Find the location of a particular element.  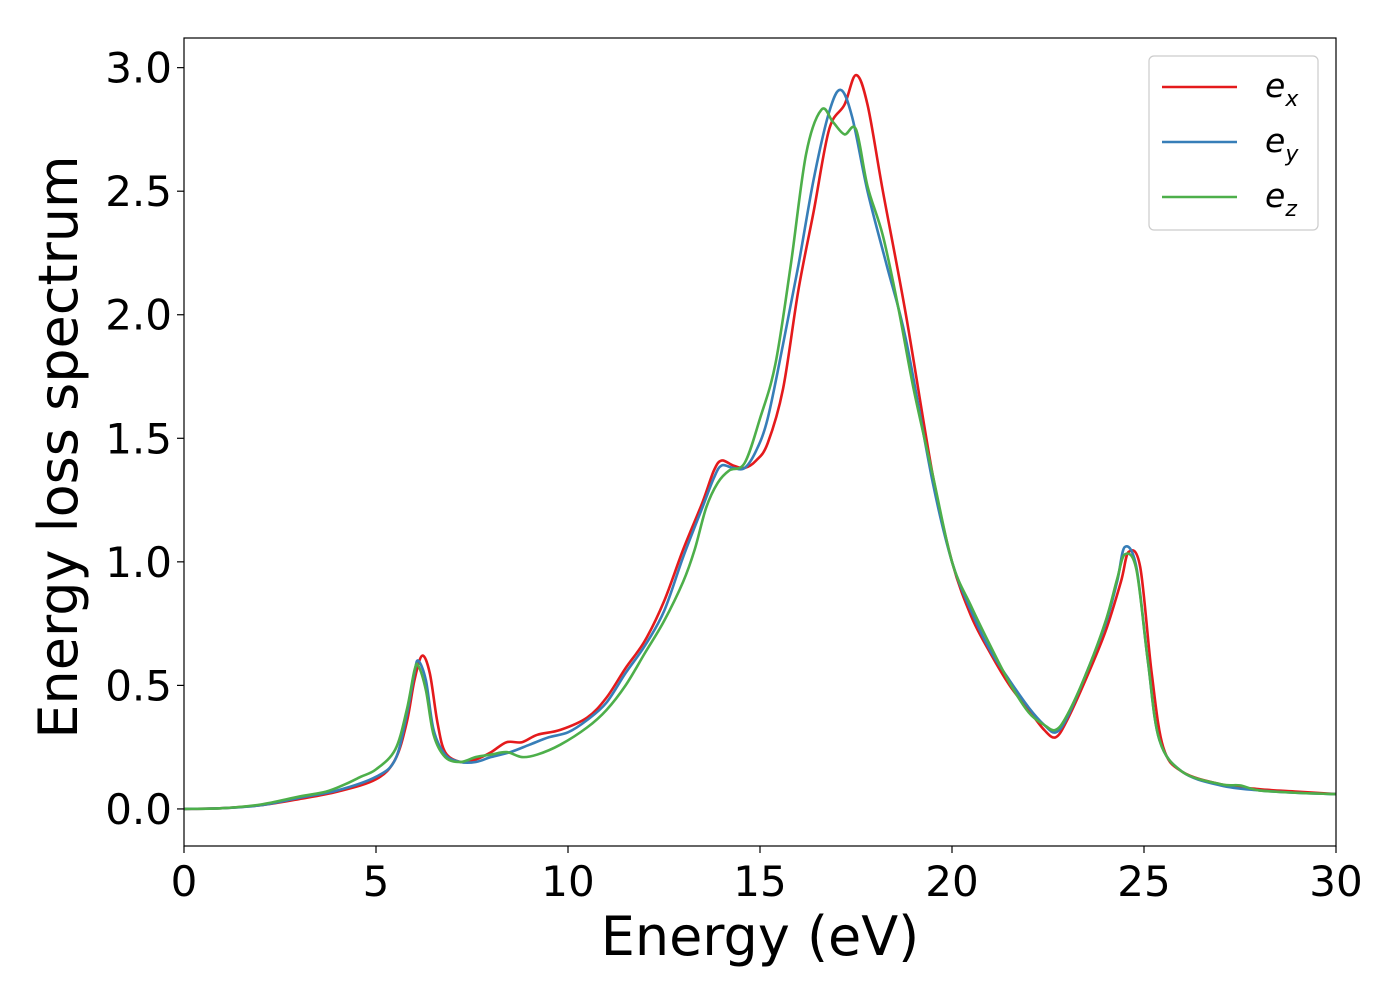

y-axis-title: Energy loss spectrum is located at coordinates (58, 446).